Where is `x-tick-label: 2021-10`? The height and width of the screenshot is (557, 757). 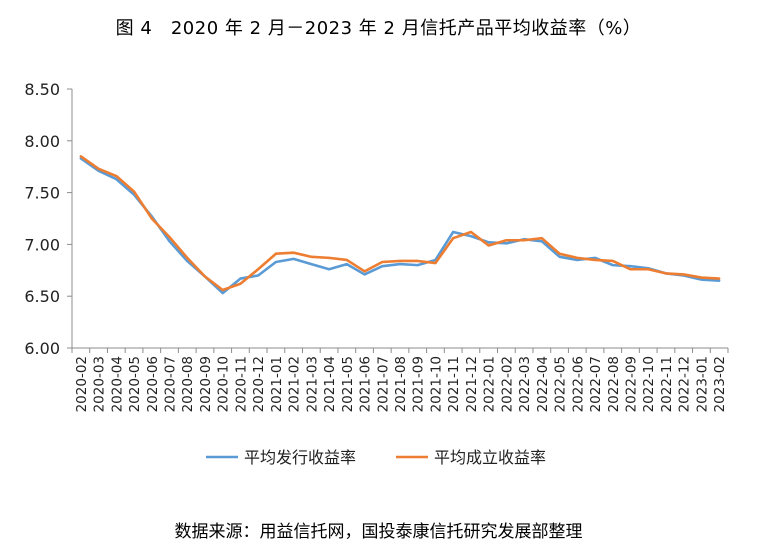 x-tick-label: 2021-10 is located at coordinates (436, 384).